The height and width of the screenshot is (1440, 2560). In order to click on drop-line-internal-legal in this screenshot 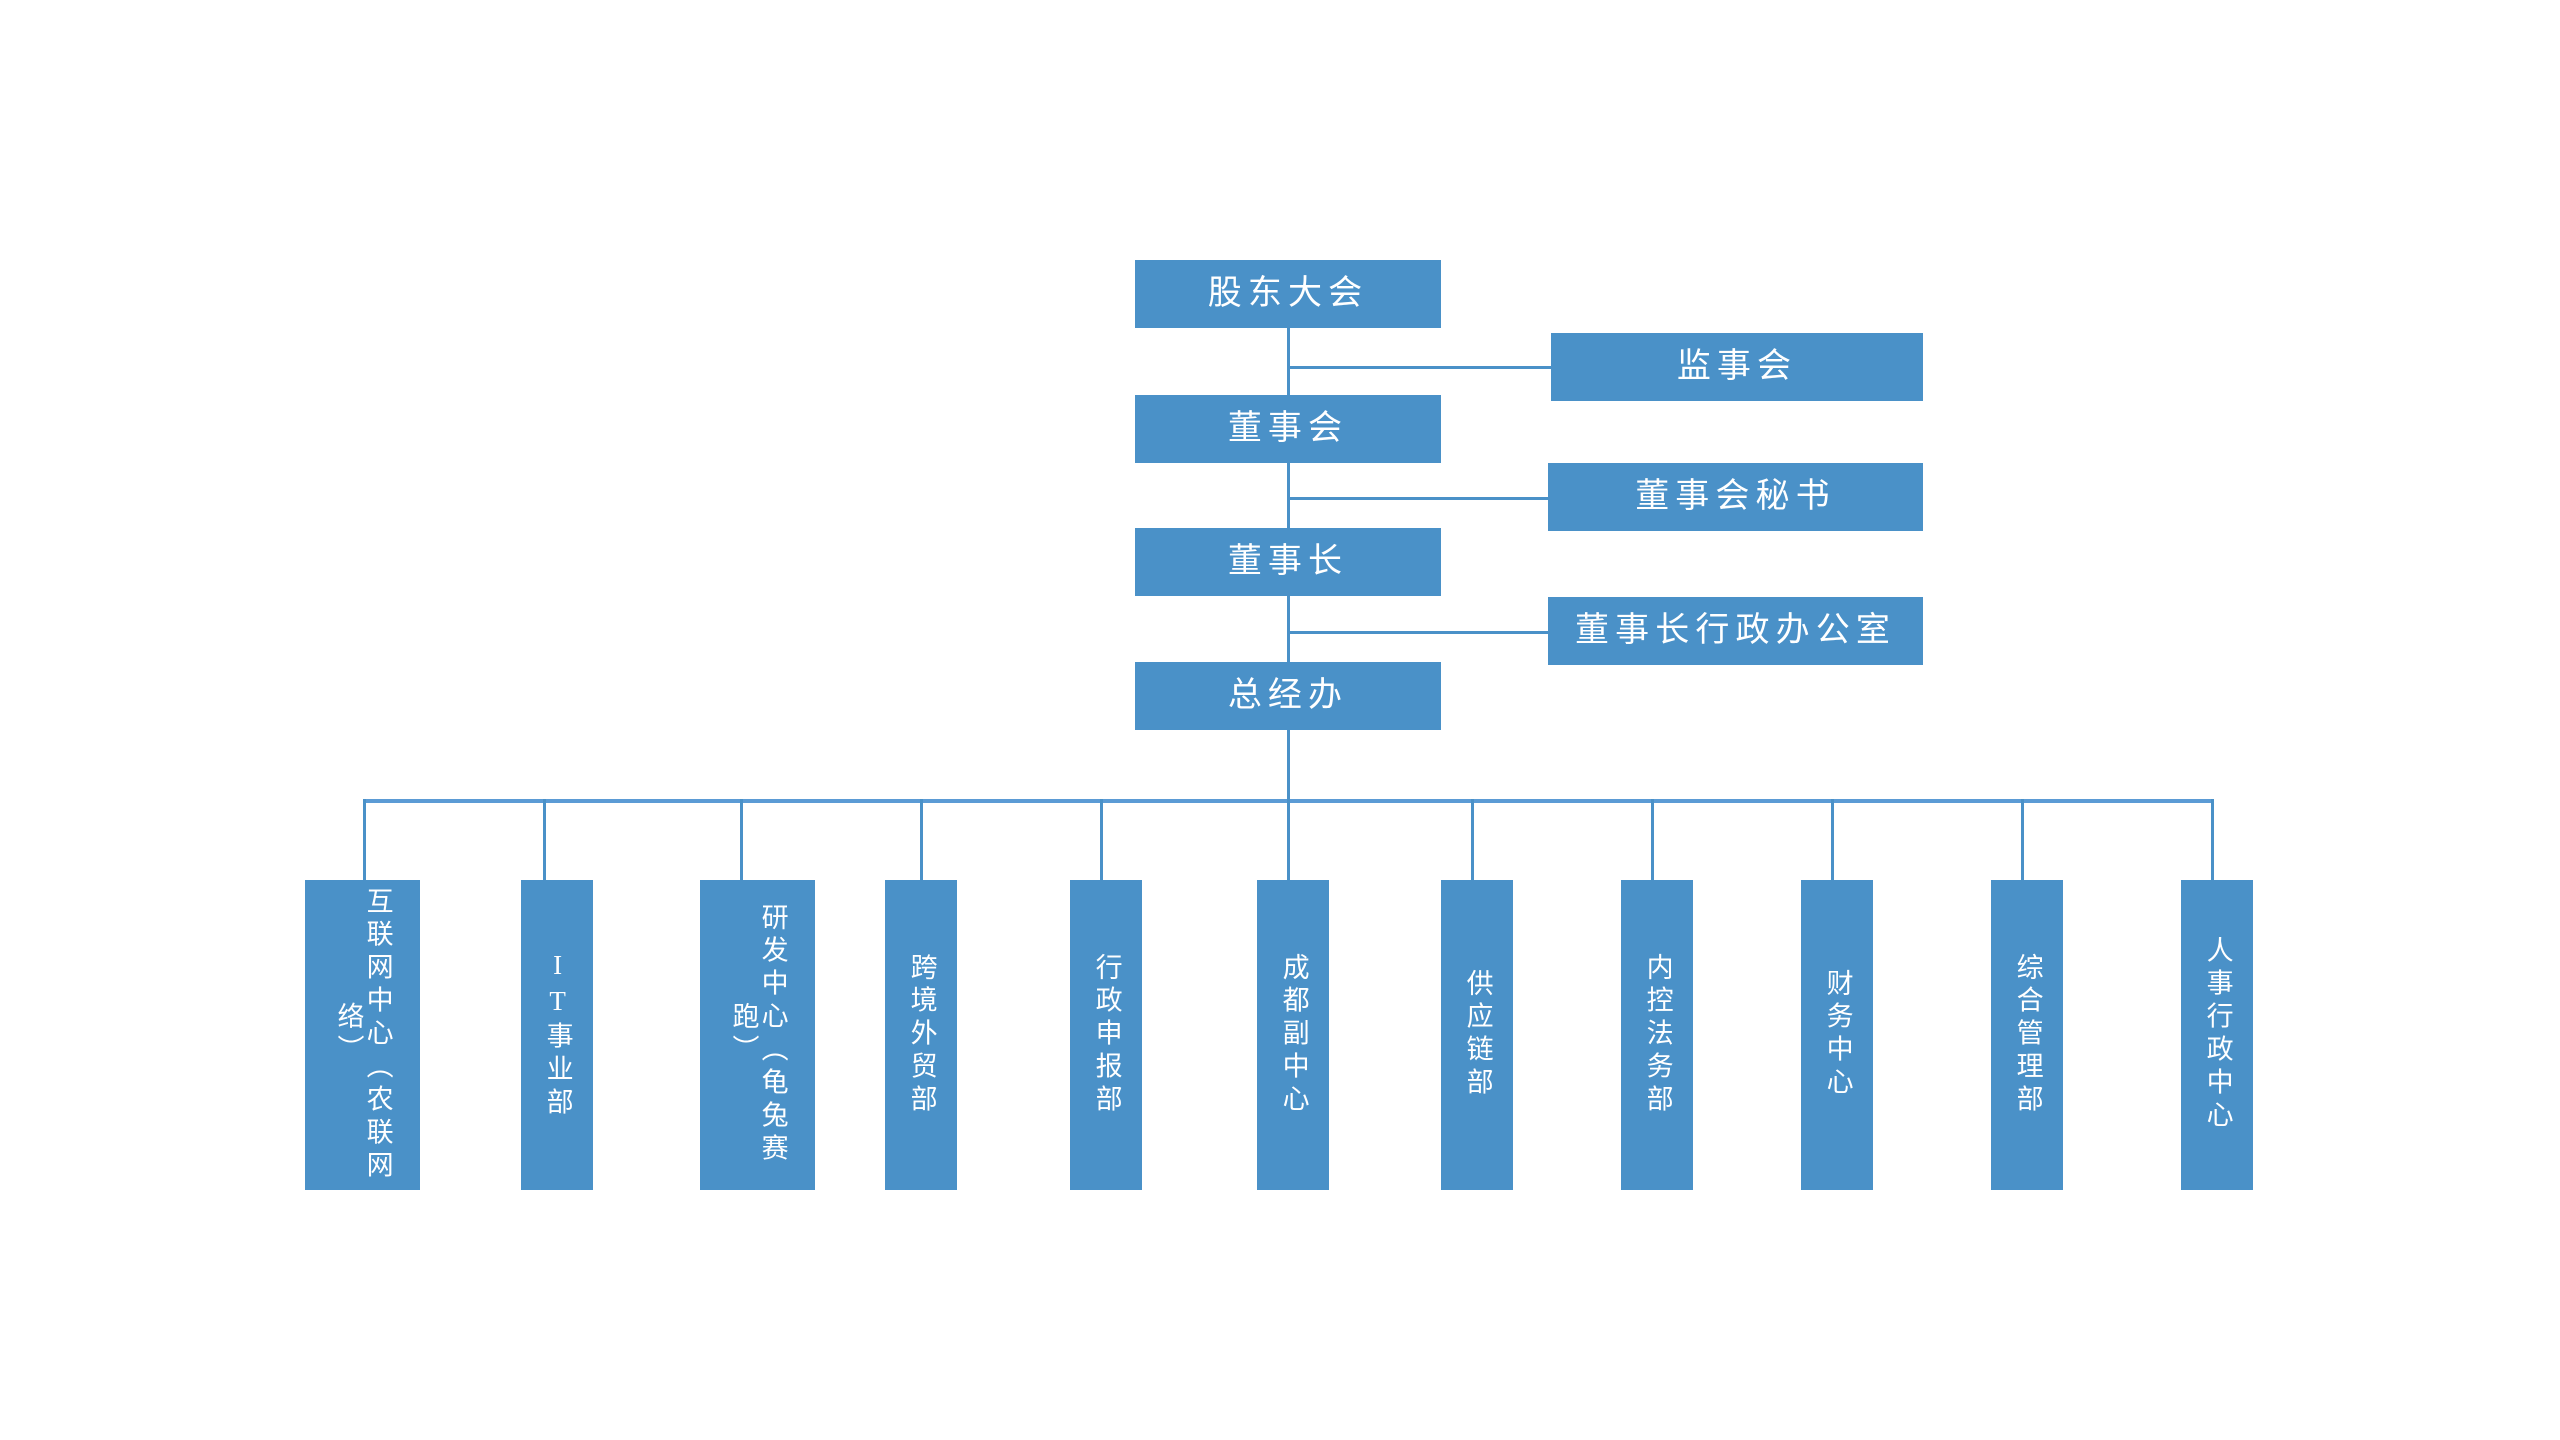, I will do `click(1652, 840)`.